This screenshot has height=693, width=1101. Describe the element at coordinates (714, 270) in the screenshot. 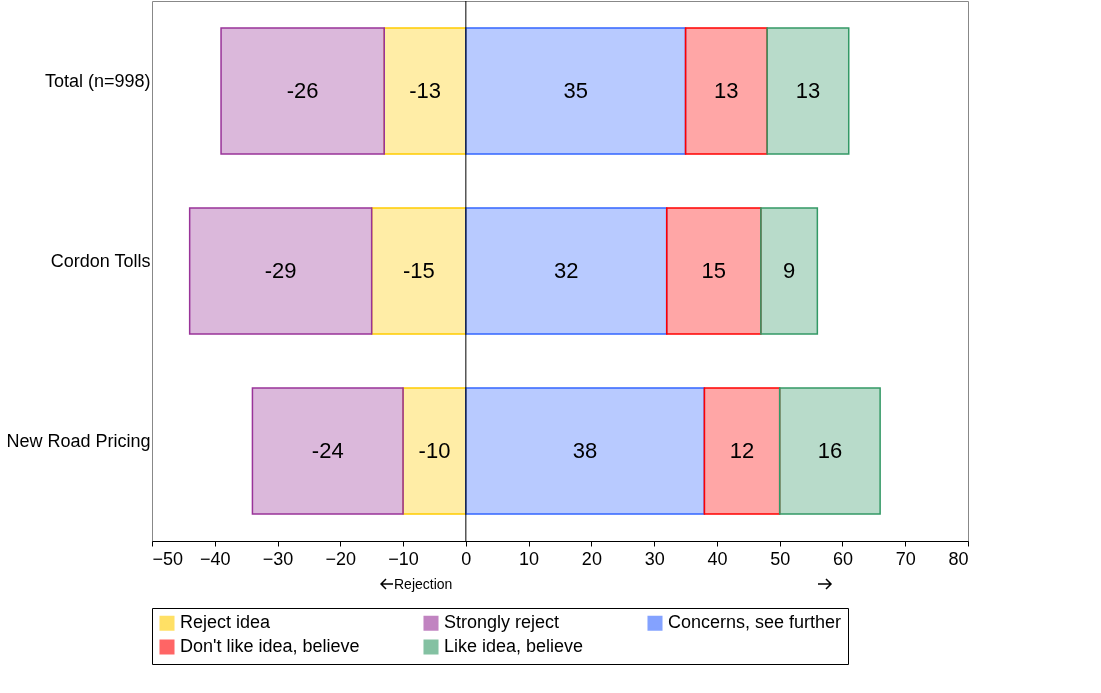

I see `data-label: 15` at that location.